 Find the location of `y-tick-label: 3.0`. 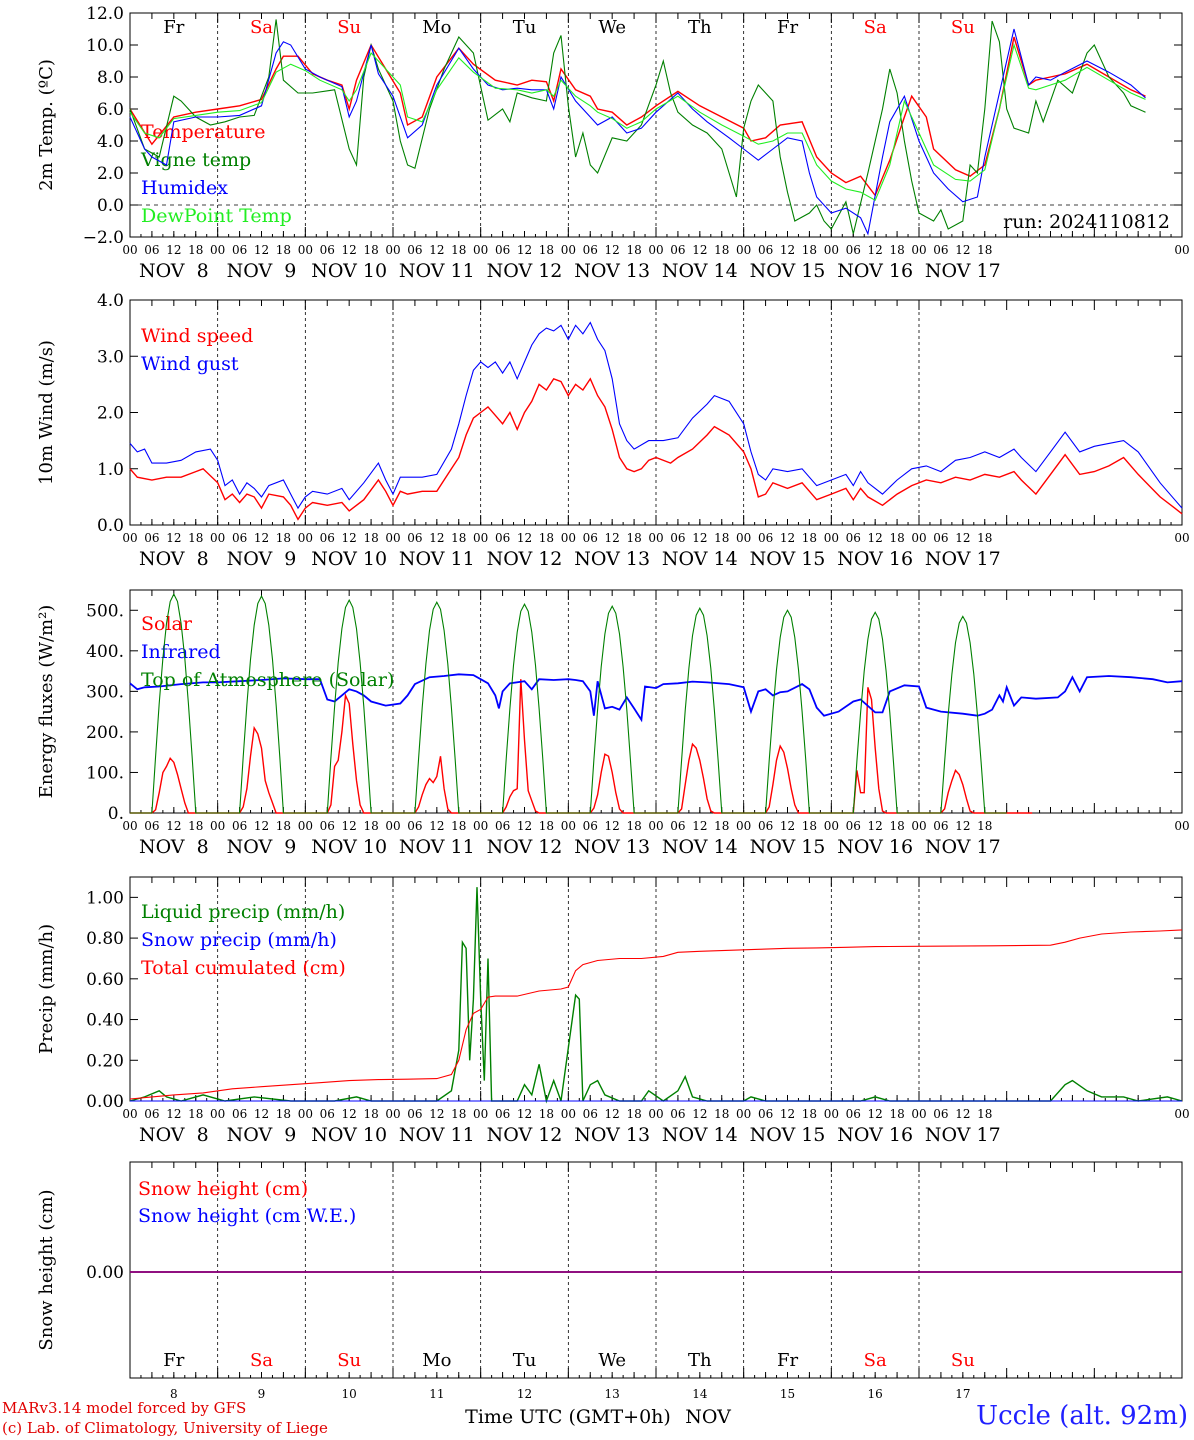

y-tick-label: 3.0 is located at coordinates (110, 357).